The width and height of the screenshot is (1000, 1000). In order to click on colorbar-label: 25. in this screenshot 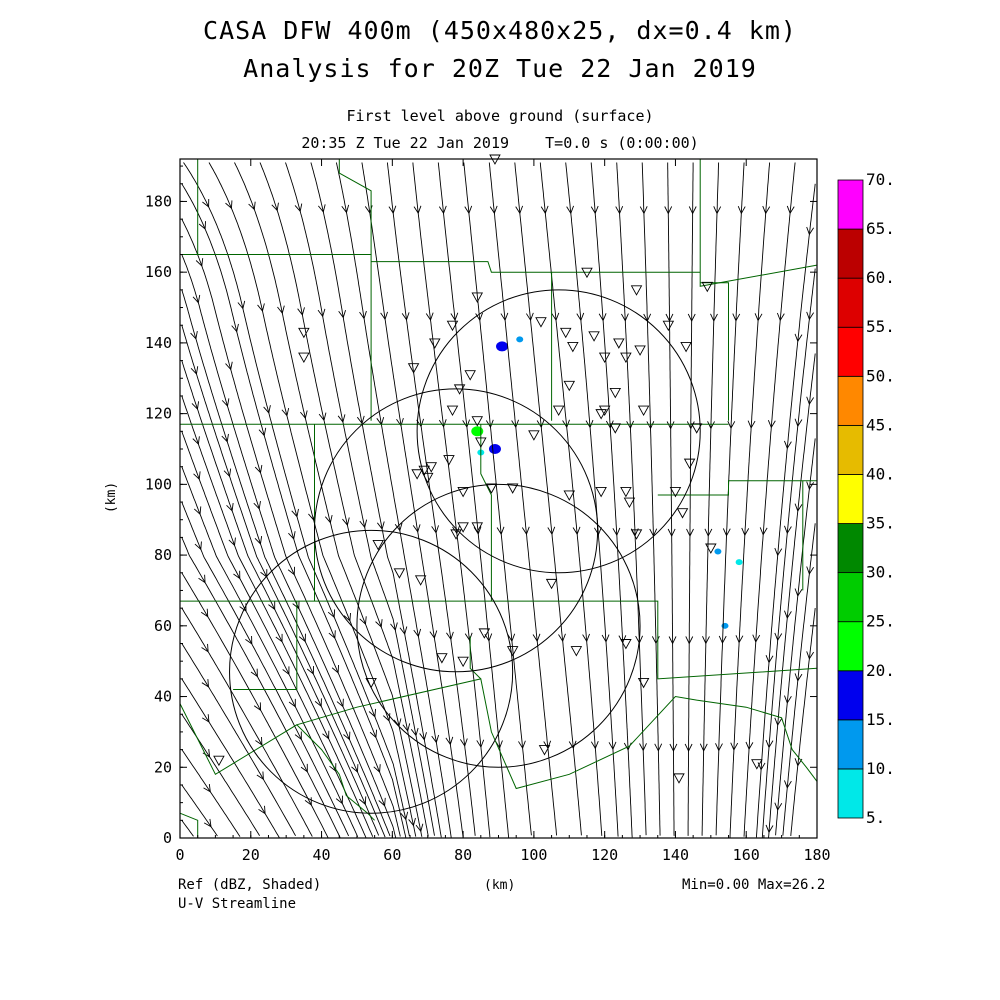, I will do `click(880, 621)`.